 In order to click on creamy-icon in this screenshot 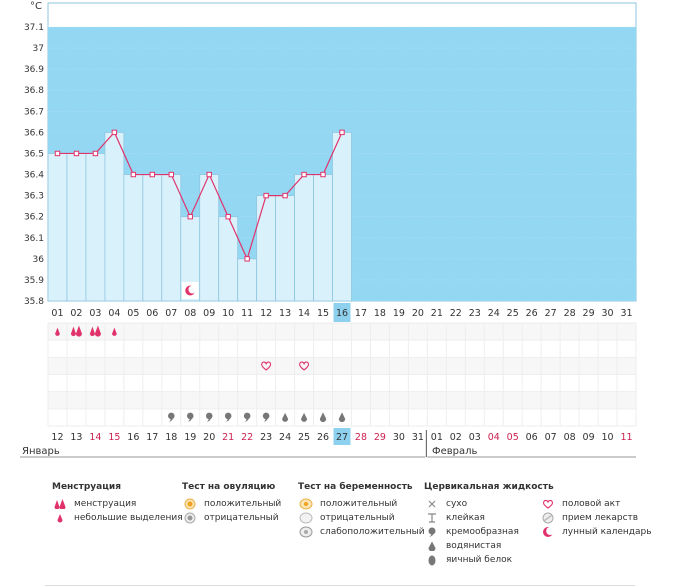, I will do `click(432, 532)`.